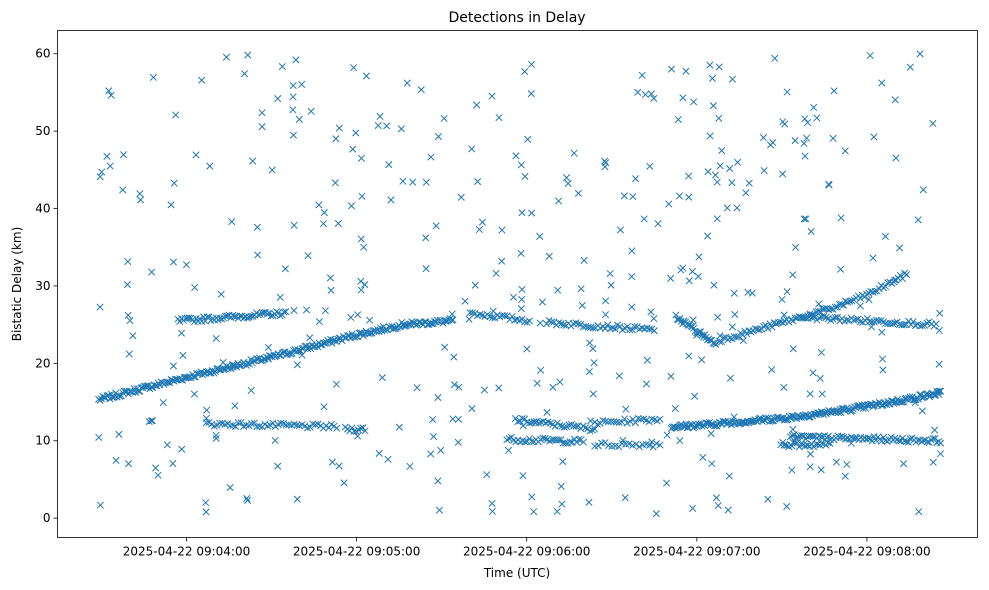 This screenshot has height=590, width=989. What do you see at coordinates (42, 363) in the screenshot?
I see `y-tick-label: 20` at bounding box center [42, 363].